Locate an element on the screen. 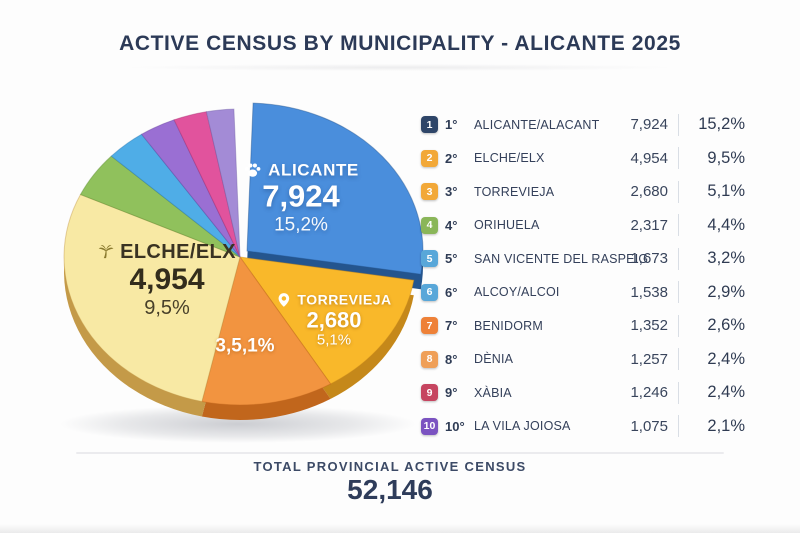 The width and height of the screenshot is (800, 533). pie-label-alicante: ALICANTE 7,924 15,2% is located at coordinates (301, 197).